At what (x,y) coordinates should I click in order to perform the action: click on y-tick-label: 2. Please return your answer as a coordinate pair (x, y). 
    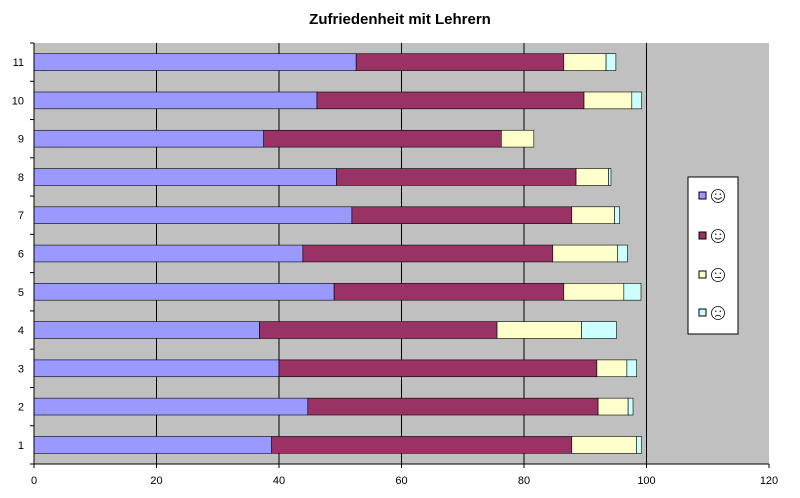
    Looking at the image, I should click on (21, 408).